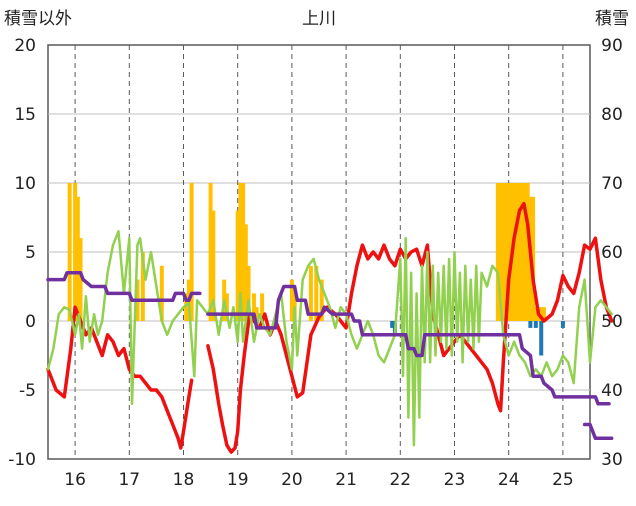 The height and width of the screenshot is (506, 636). I want to click on left-tick-label: 15, so click(25, 115).